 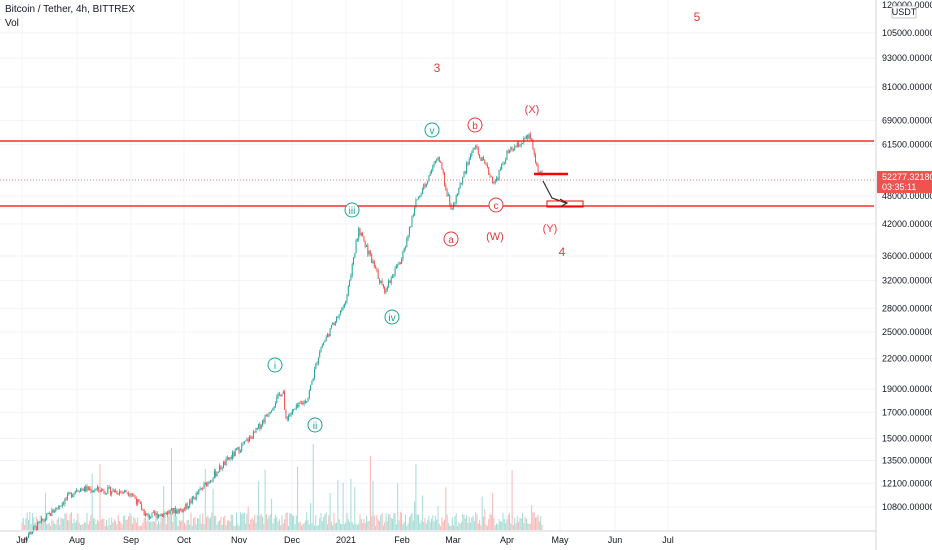 I want to click on currency-badge, so click(x=904, y=12).